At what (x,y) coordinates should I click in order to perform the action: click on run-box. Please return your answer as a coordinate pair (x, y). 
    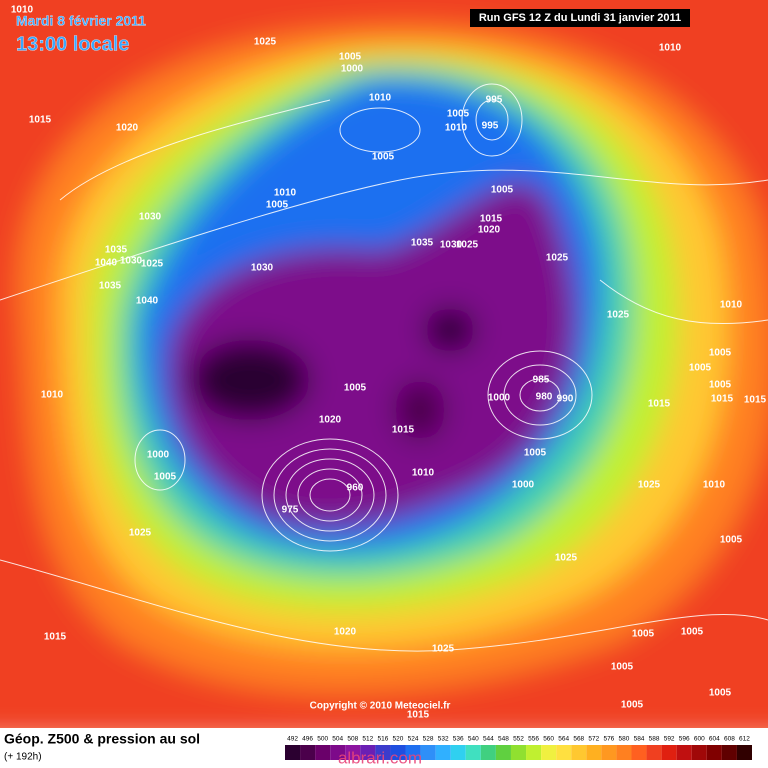
    Looking at the image, I should click on (580, 18).